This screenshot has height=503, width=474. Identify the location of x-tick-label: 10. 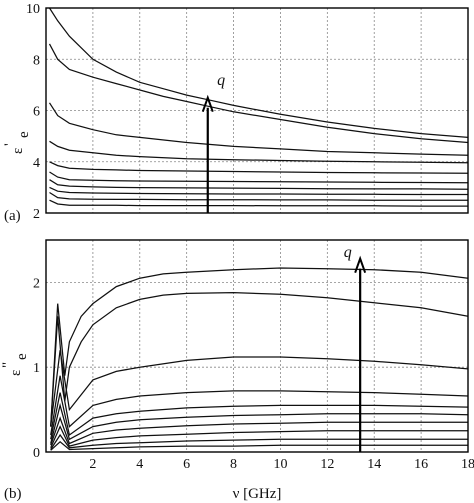
(280, 464).